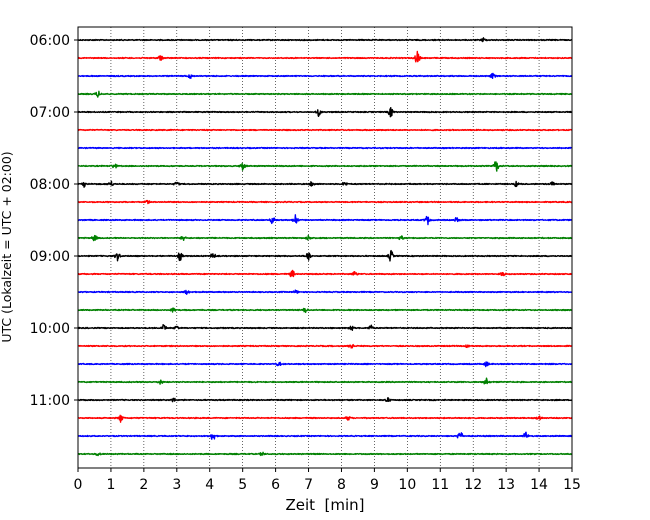 The image size is (650, 520). What do you see at coordinates (50, 401) in the screenshot?
I see `y-tick-label: 11:00` at bounding box center [50, 401].